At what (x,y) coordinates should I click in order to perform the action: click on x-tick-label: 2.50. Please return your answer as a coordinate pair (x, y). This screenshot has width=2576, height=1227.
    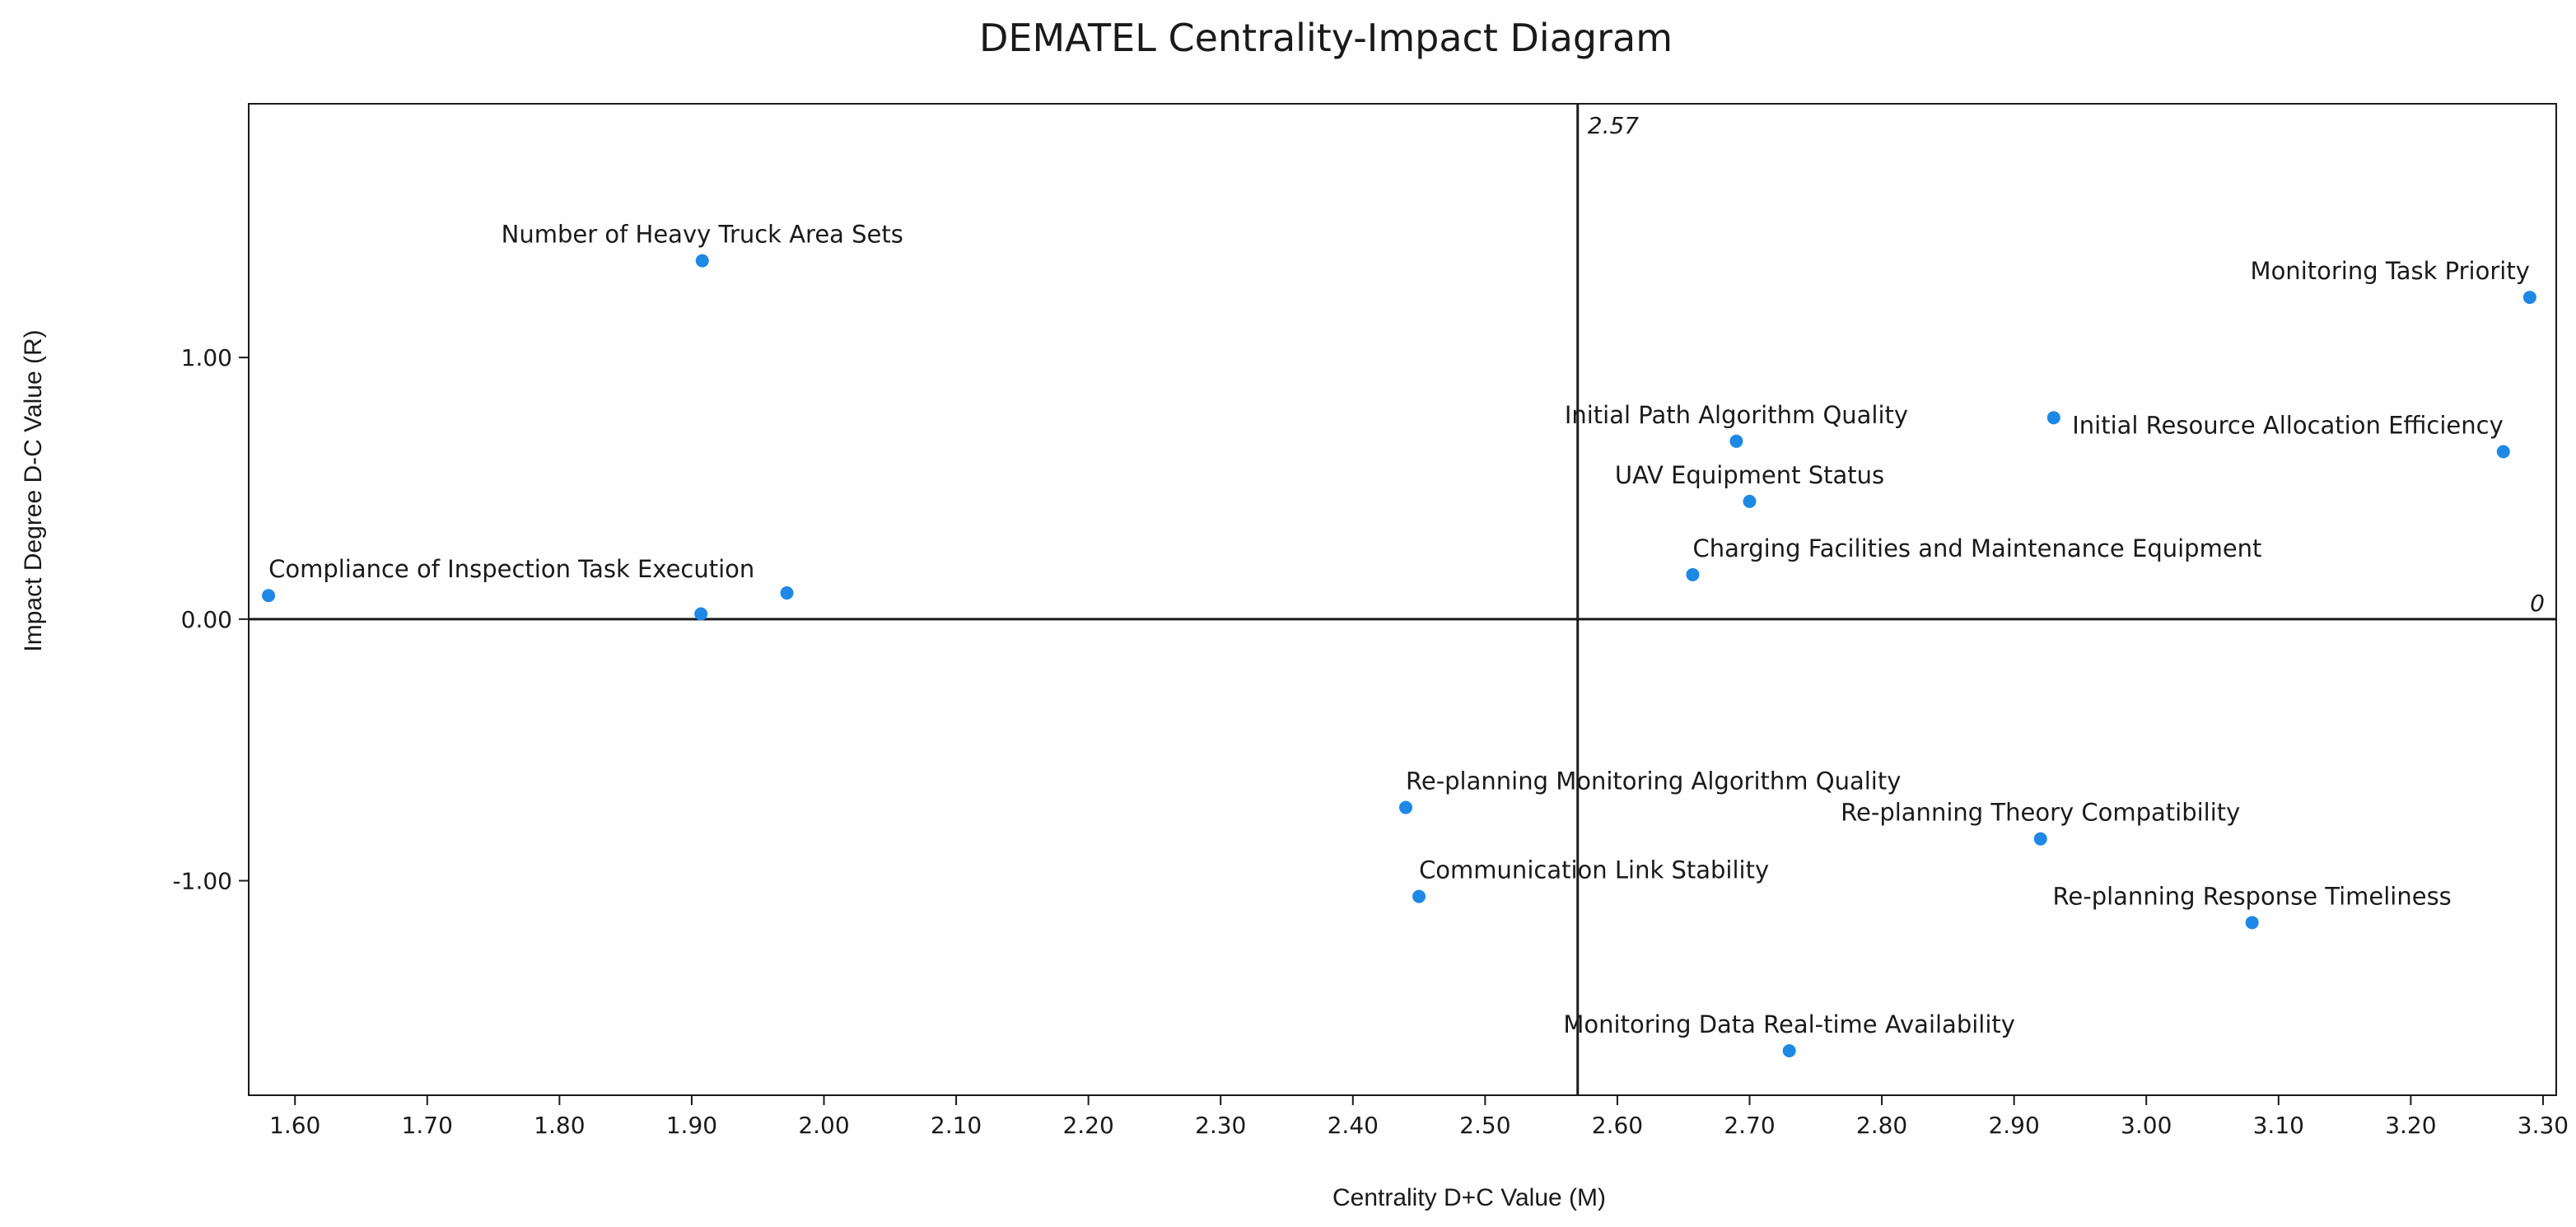
    Looking at the image, I should click on (1484, 1125).